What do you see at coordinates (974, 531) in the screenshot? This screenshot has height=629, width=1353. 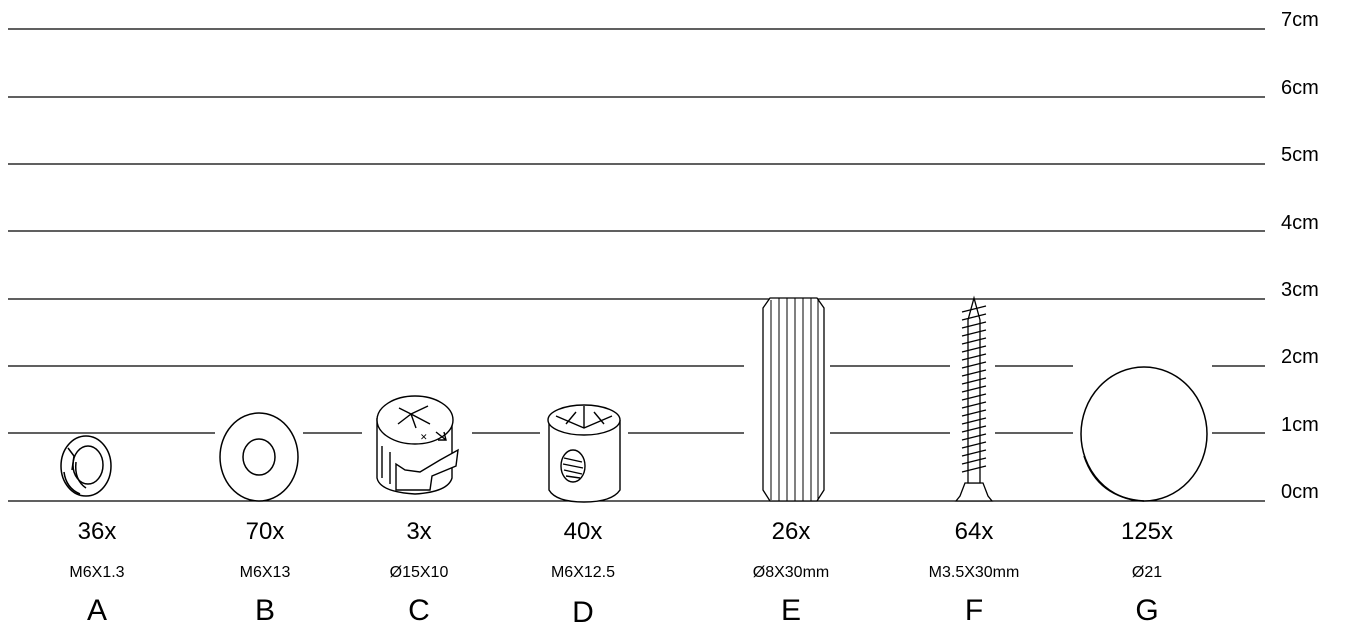 I see `part-f-quantity: 64x` at bounding box center [974, 531].